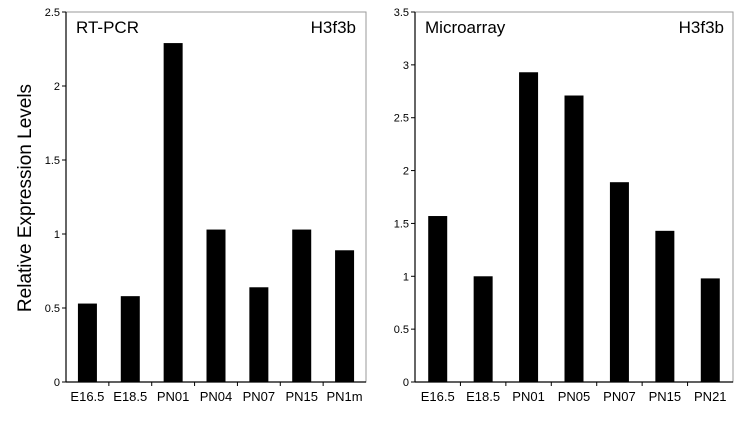  What do you see at coordinates (401, 13) in the screenshot?
I see `y-tick-label: 3.5` at bounding box center [401, 13].